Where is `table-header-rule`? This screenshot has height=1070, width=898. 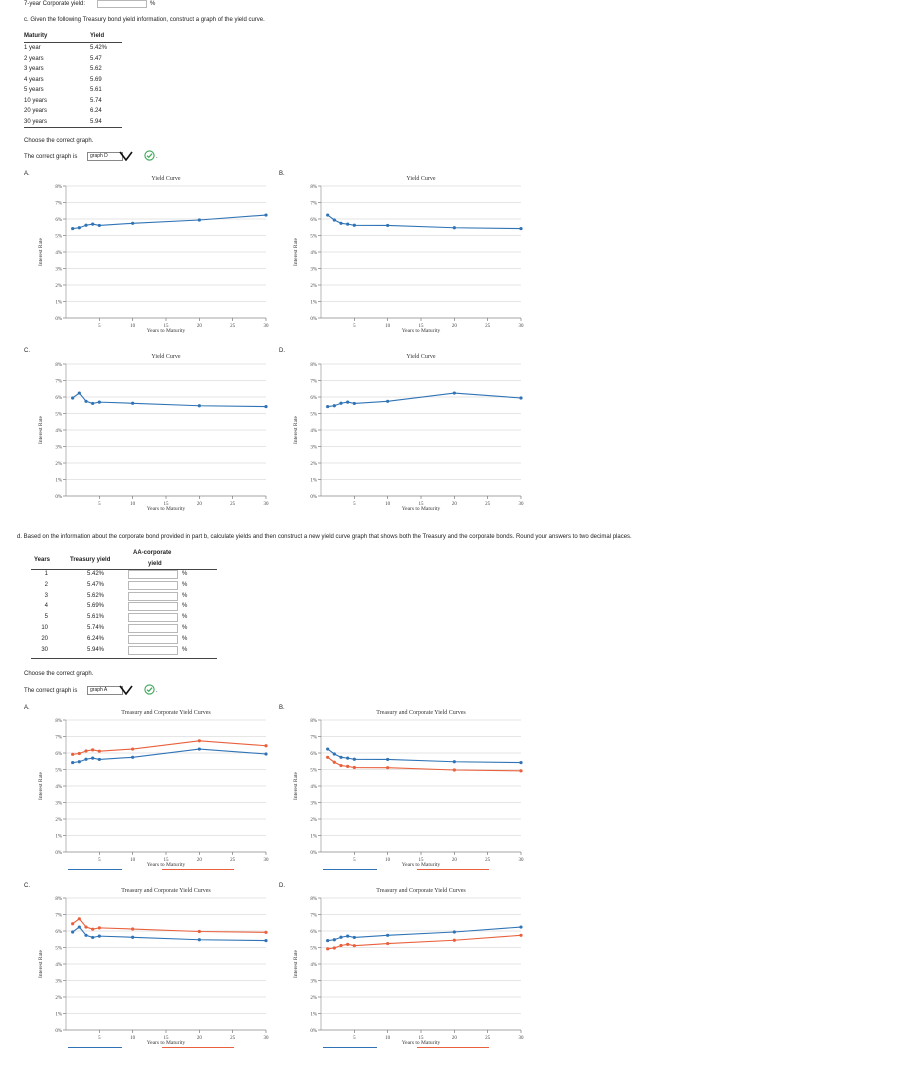
table-header-rule is located at coordinates (73, 42).